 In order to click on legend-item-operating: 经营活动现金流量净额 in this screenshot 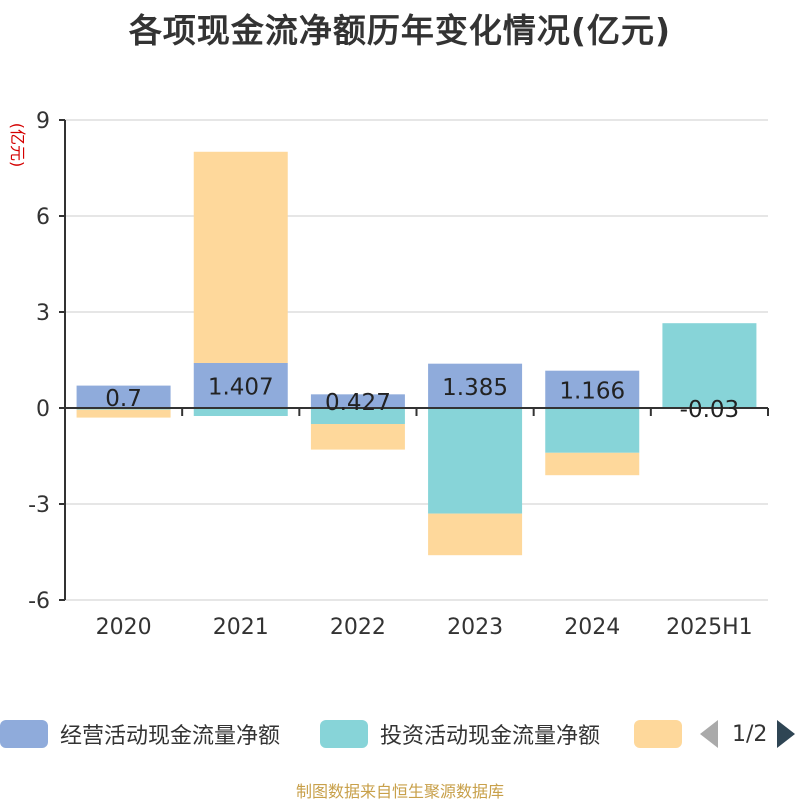, I will do `click(140, 734)`.